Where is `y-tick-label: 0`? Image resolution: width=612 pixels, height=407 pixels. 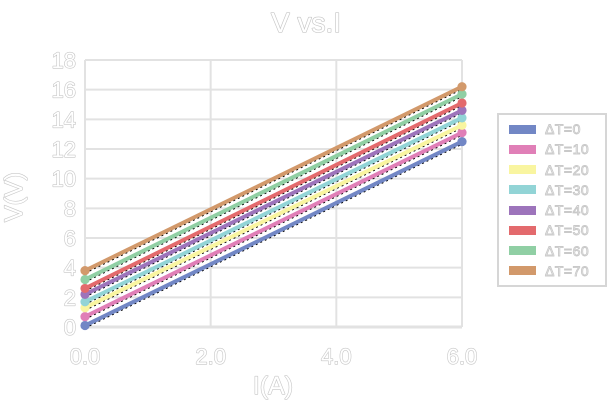 y-tick-label: 0 is located at coordinates (70, 327).